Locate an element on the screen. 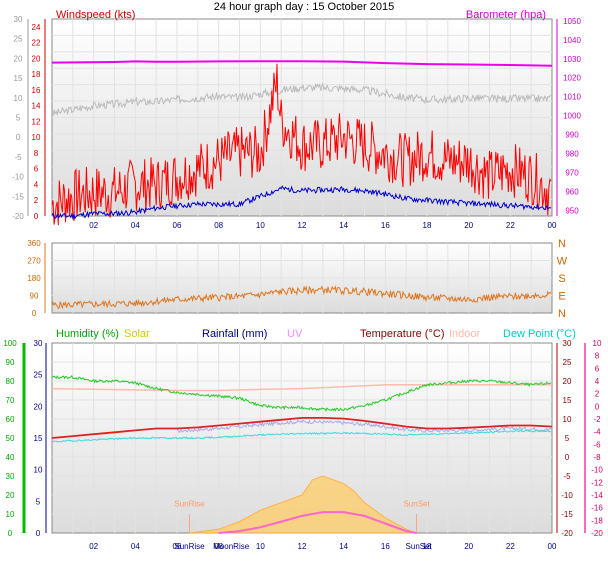 This screenshot has height=561, width=608. y-tick-label: 90 is located at coordinates (34, 296).